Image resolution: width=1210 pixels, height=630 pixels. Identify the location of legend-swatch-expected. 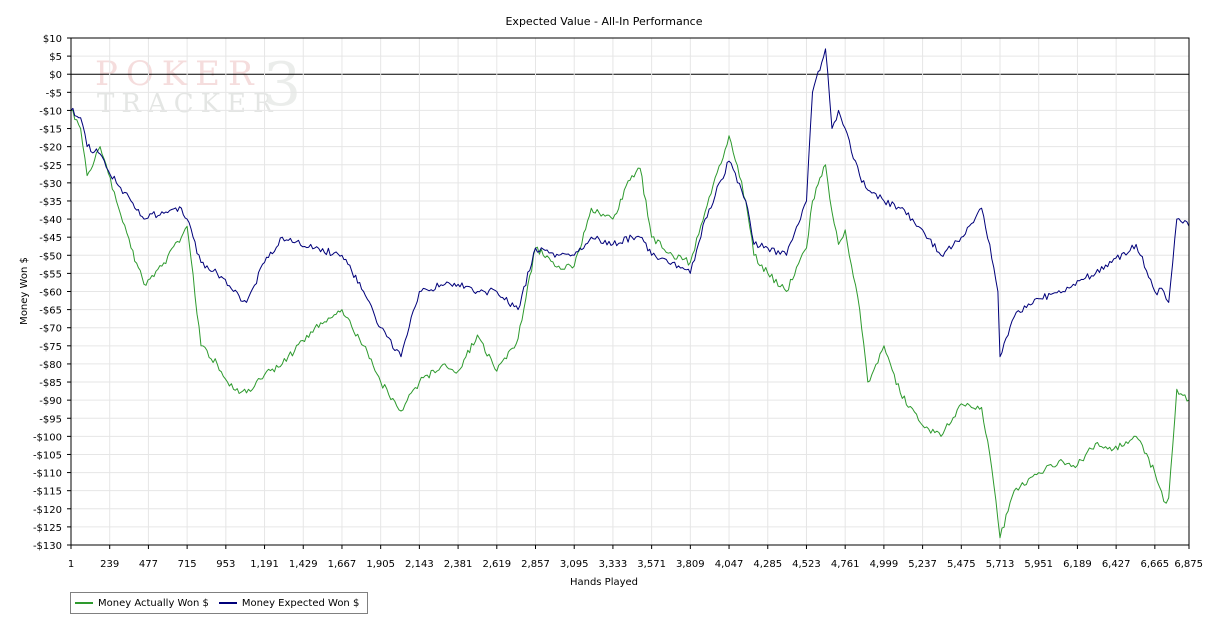
(227, 603).